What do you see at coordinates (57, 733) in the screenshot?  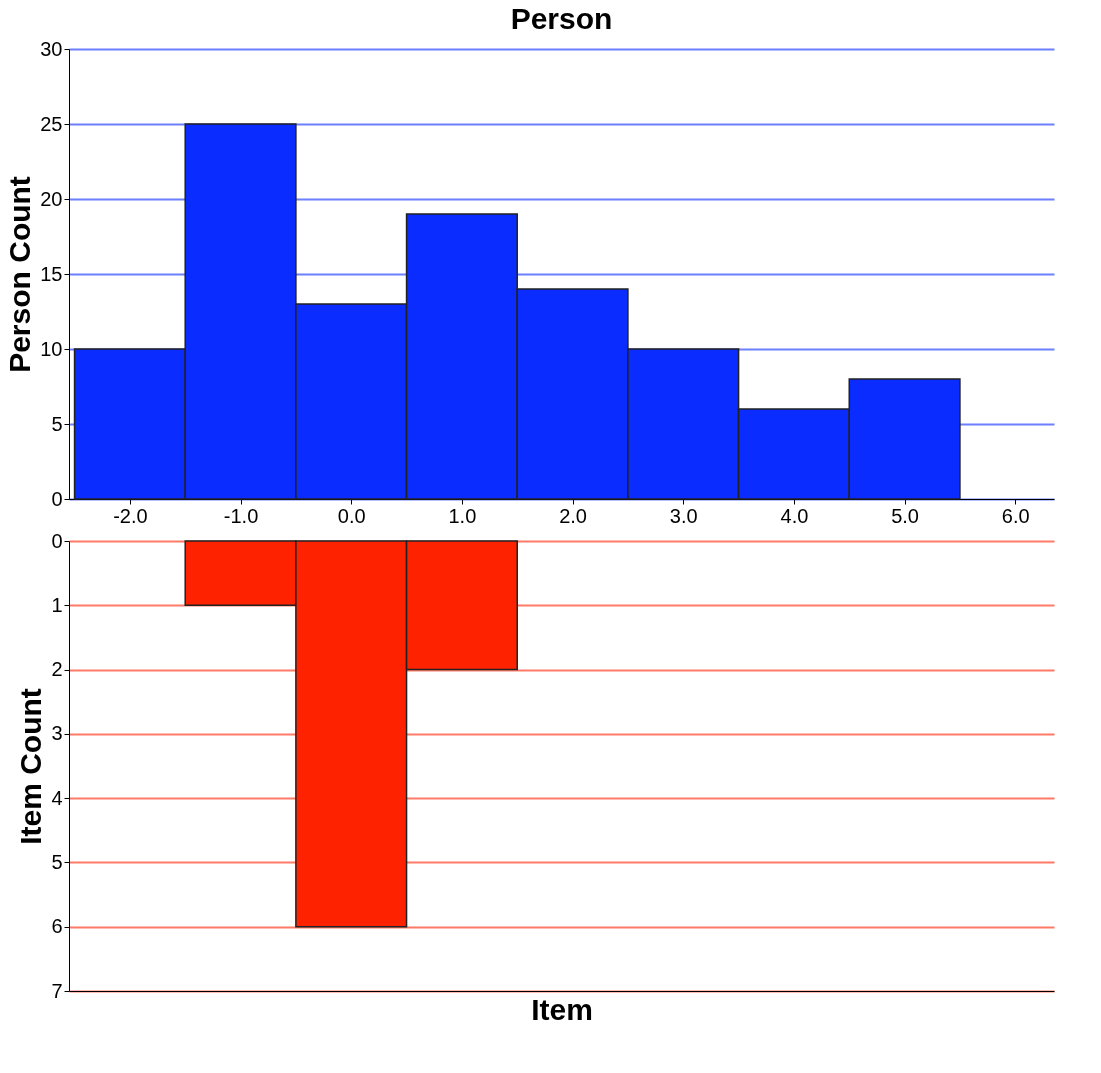 I see `y-tick-label: 3` at bounding box center [57, 733].